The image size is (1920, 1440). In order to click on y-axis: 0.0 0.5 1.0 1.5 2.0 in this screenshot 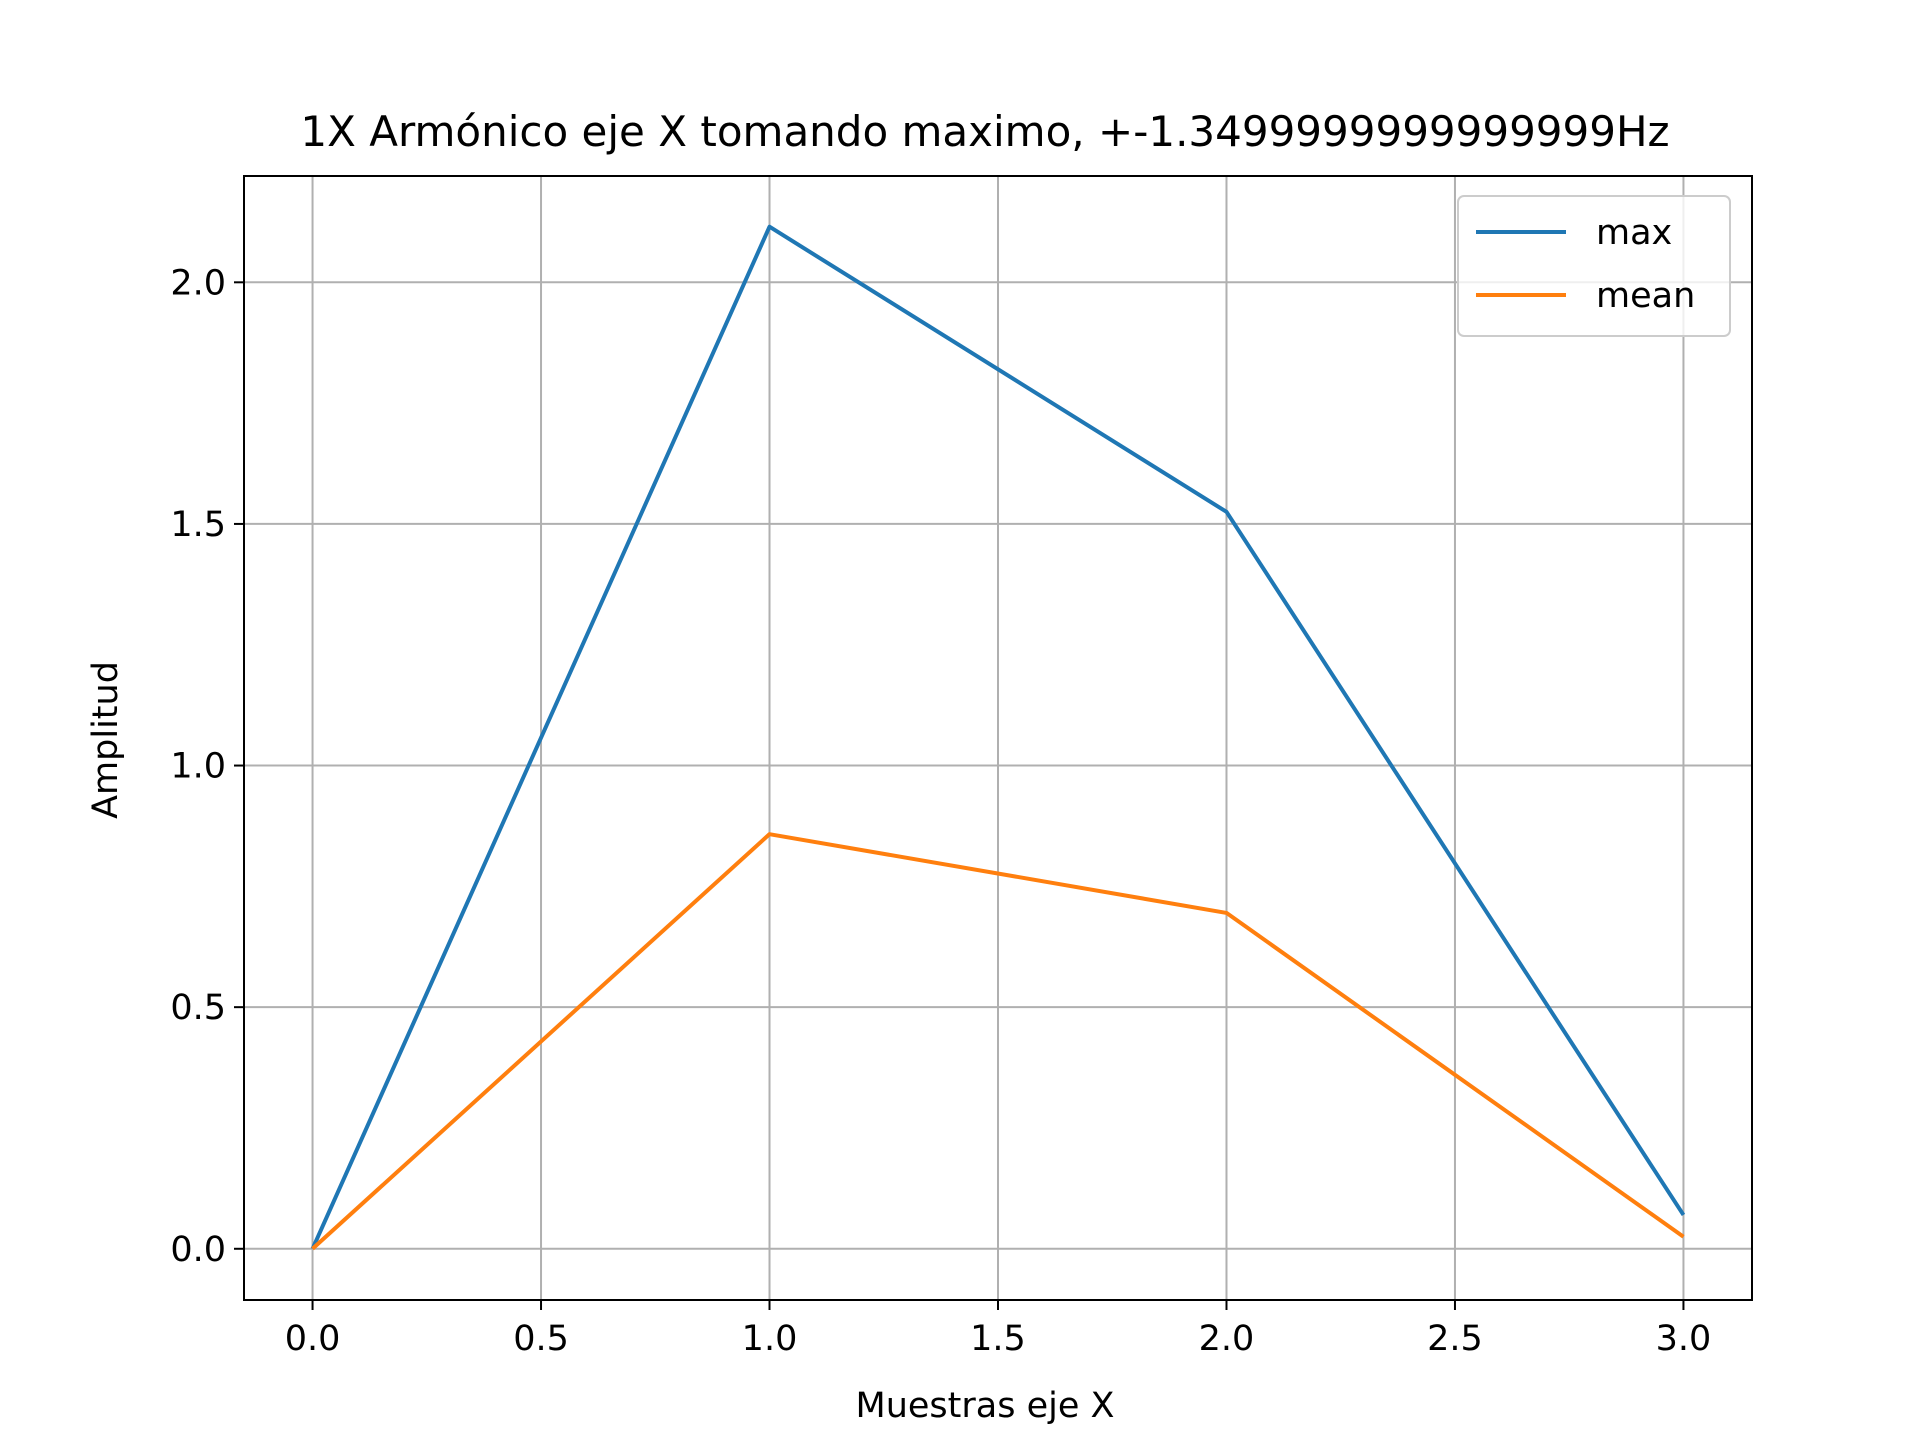, I will do `click(207, 766)`.